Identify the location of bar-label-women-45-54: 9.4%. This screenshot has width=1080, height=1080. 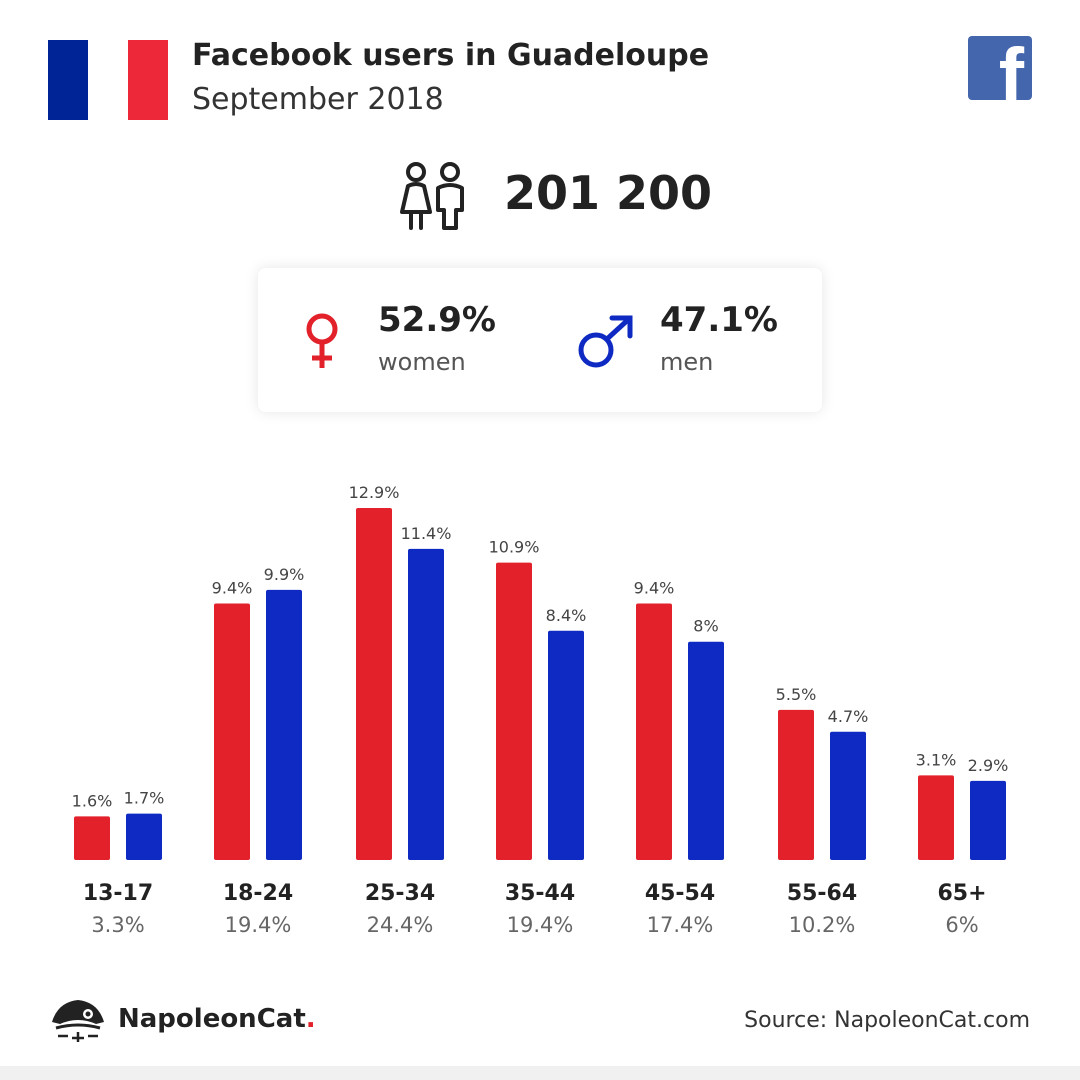
(654, 588).